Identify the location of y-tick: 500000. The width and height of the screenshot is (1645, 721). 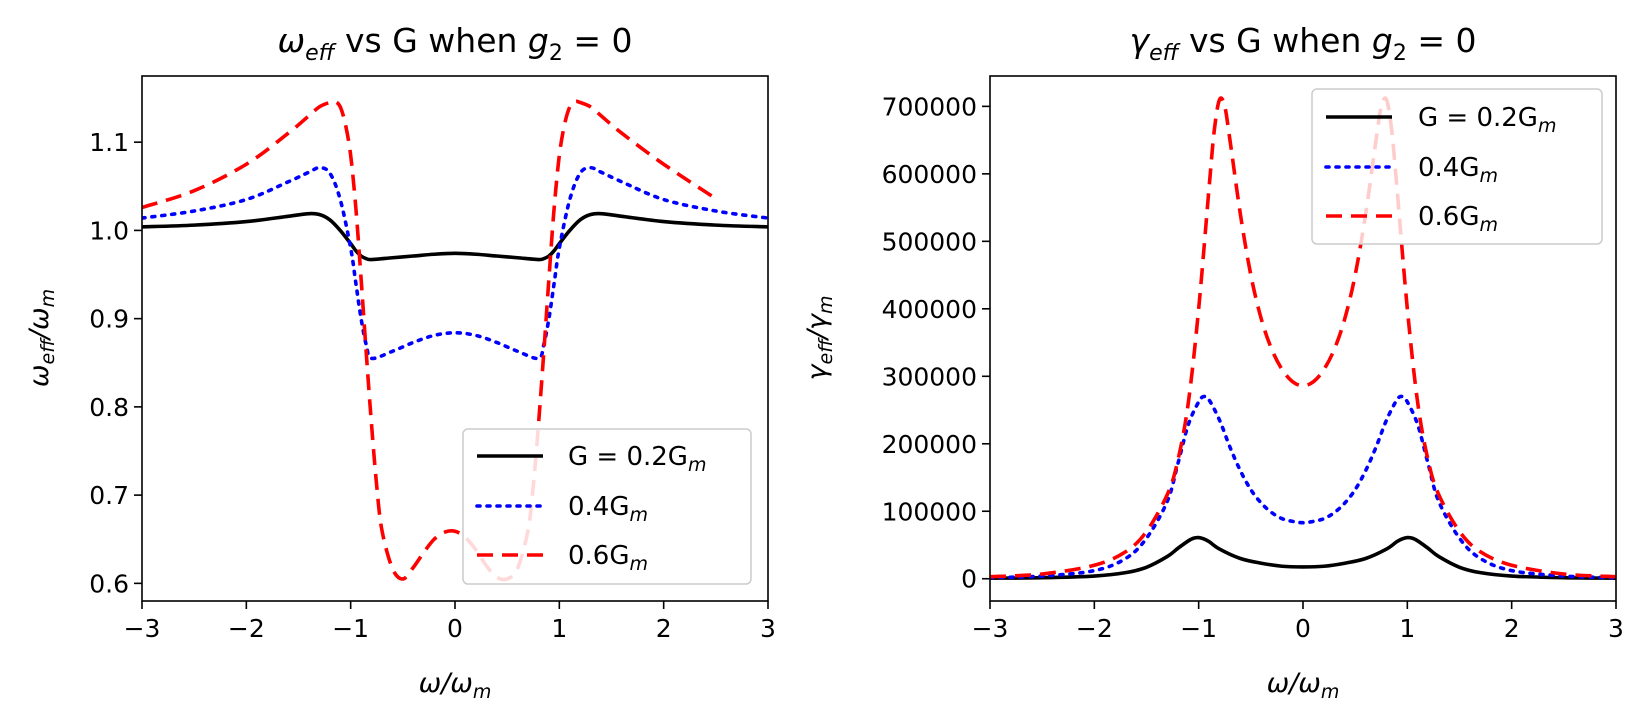
(936, 241).